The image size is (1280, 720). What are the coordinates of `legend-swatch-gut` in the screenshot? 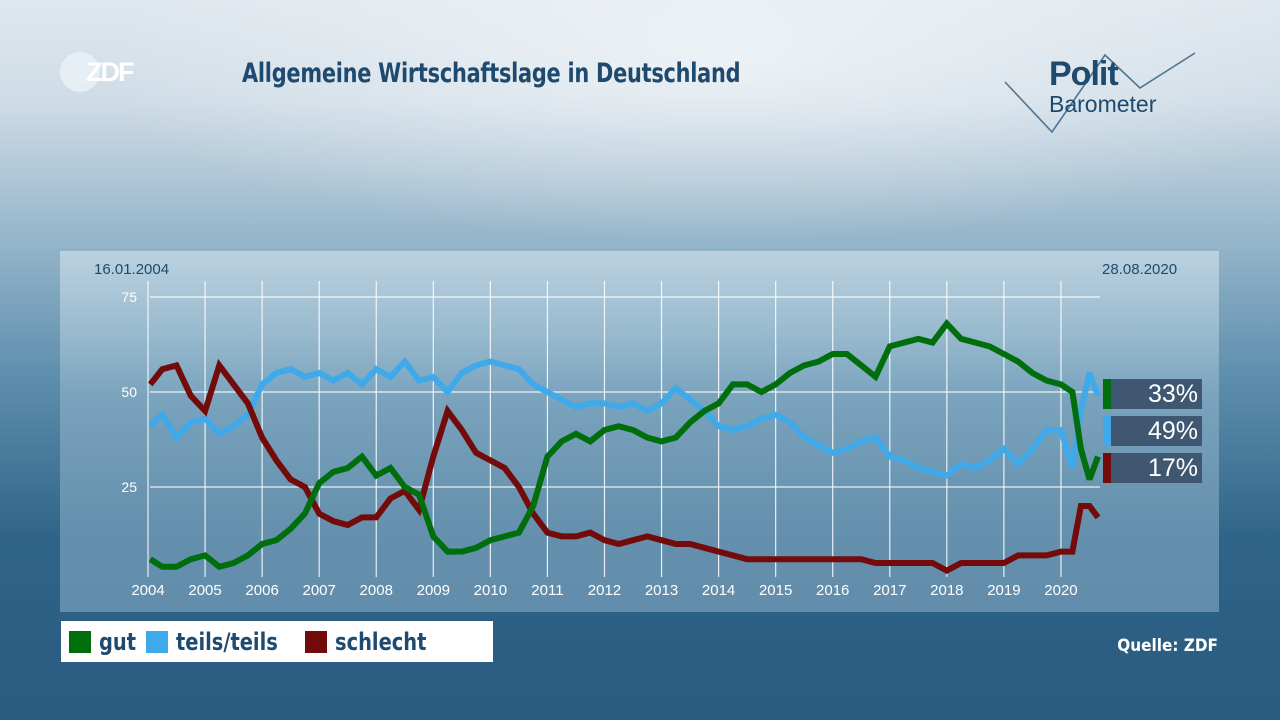 It's located at (80, 641).